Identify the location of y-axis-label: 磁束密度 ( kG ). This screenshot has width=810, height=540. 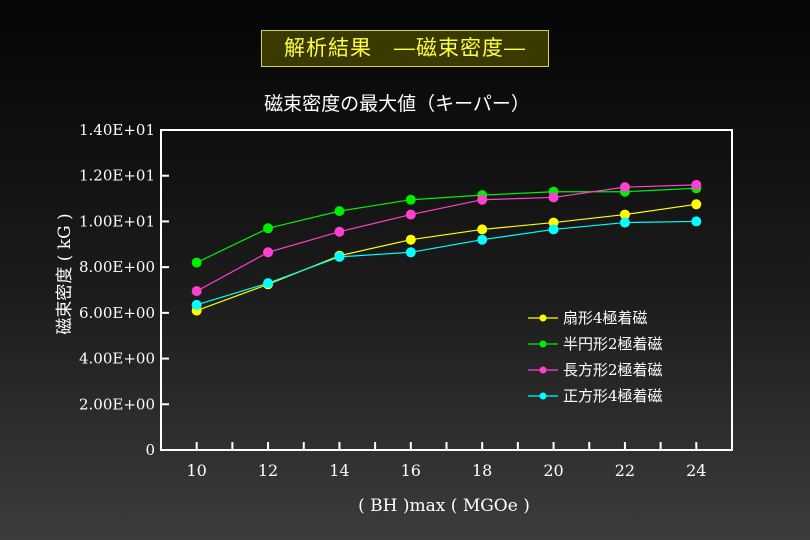
(65, 273).